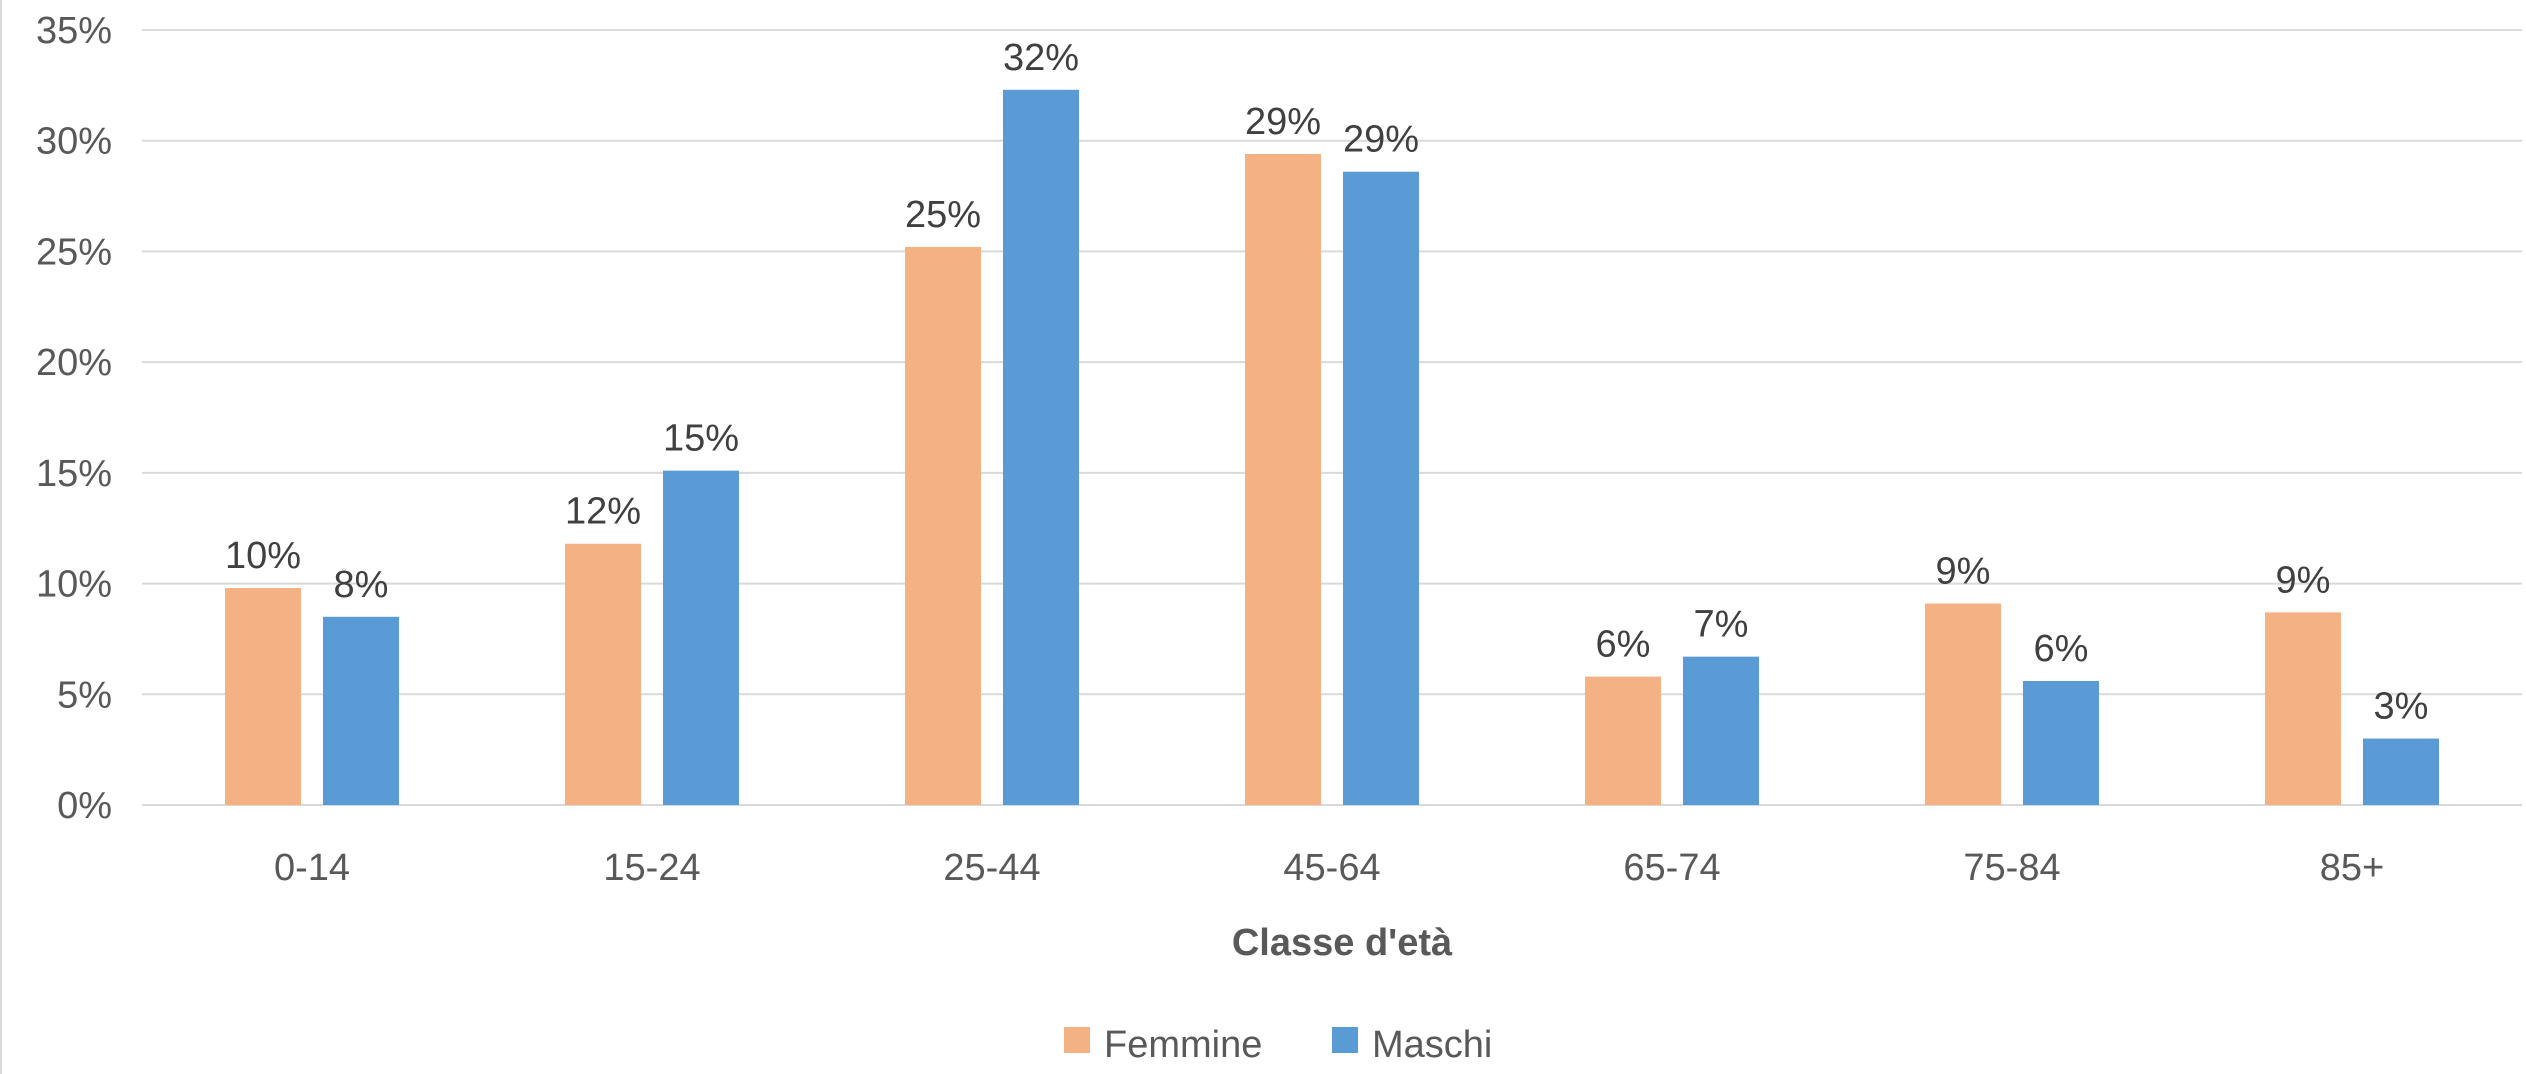 The image size is (2526, 1074). Describe the element at coordinates (1331, 868) in the screenshot. I see `x-tick-label: 45-64` at that location.